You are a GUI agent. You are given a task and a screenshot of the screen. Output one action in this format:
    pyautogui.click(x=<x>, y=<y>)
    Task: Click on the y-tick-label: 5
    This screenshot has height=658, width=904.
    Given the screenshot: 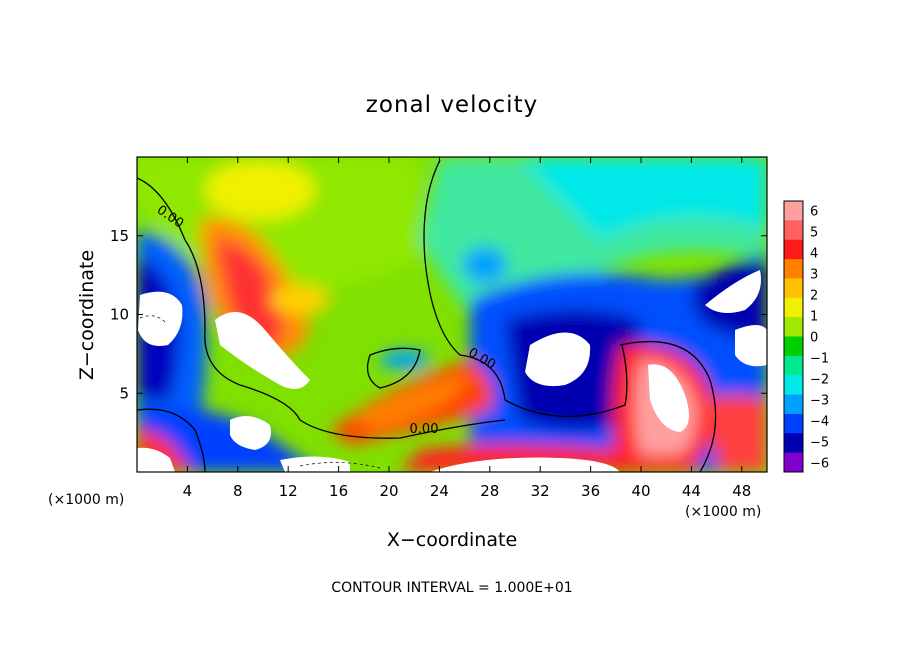 What is the action you would take?
    pyautogui.click(x=124, y=393)
    